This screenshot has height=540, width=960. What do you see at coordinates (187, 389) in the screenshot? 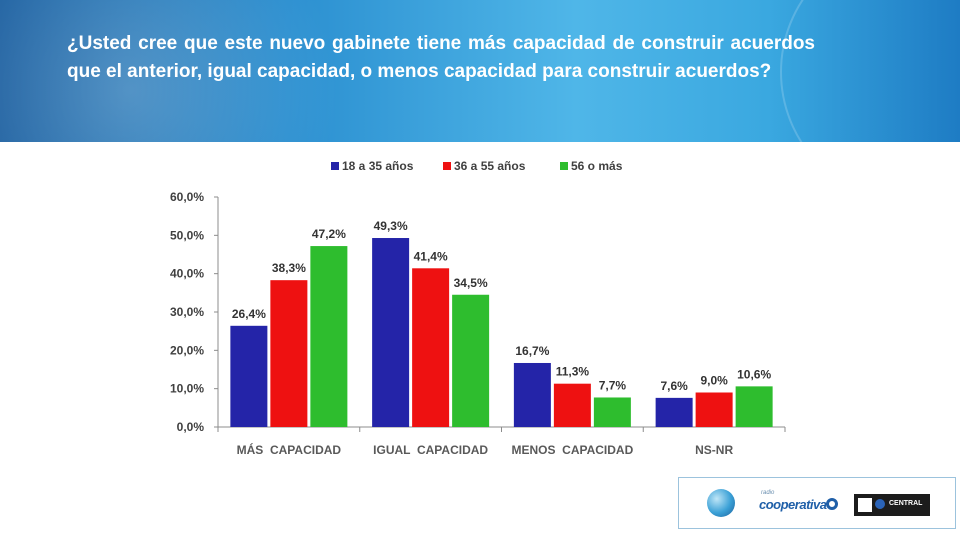
I see `y-tick-label: 10,0%` at bounding box center [187, 389].